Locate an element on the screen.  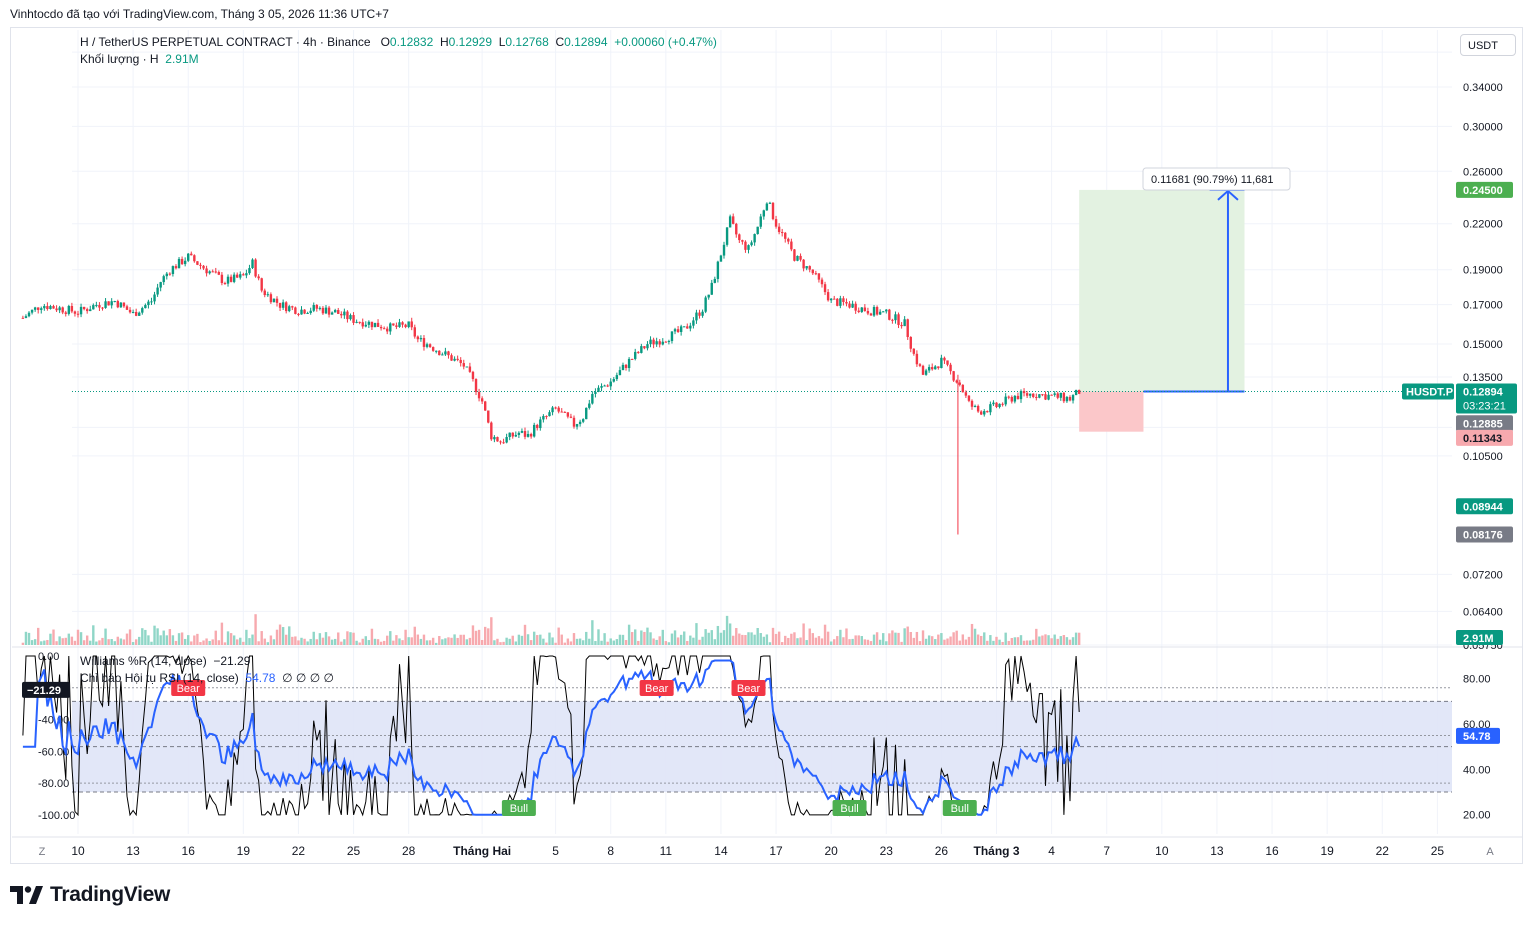
rsi-label: Chỉ báo Hội tụ RSI (14, close) is located at coordinates (159, 678).